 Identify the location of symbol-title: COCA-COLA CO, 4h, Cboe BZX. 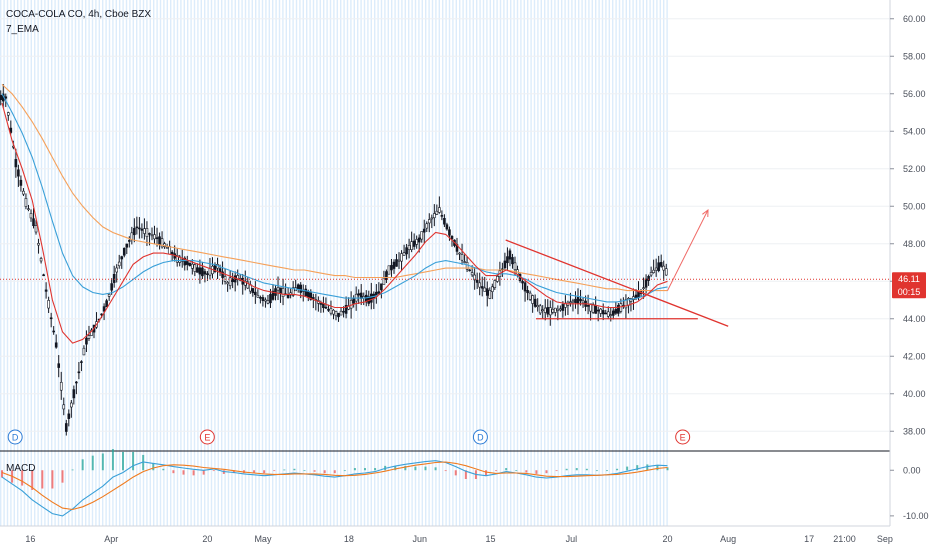
(78, 14).